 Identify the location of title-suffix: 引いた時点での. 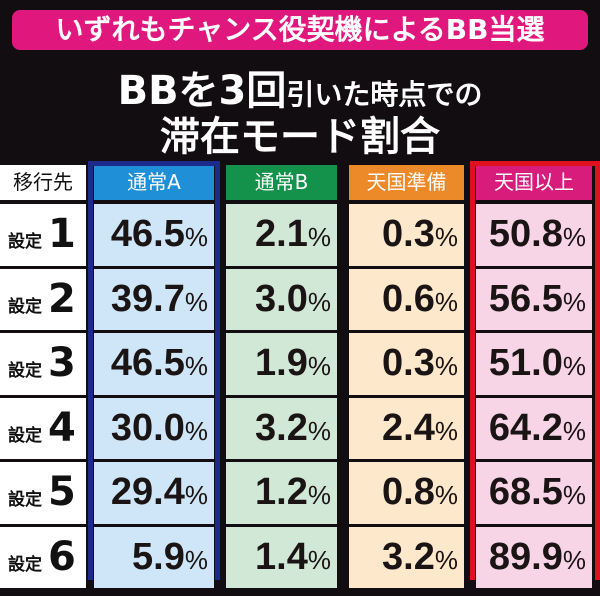
(384, 94).